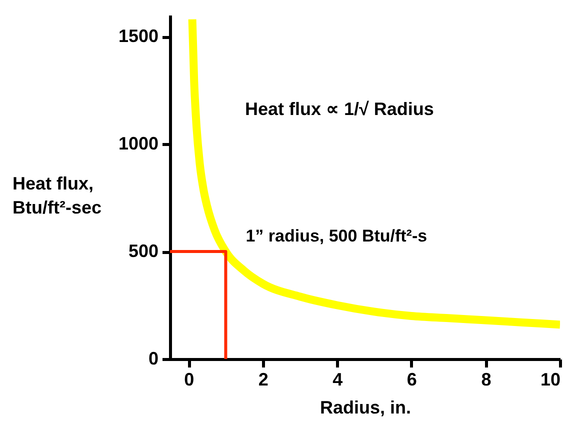 The image size is (576, 424). I want to click on annotation: 1” radius, 500 Btu/ft²-s, so click(337, 236).